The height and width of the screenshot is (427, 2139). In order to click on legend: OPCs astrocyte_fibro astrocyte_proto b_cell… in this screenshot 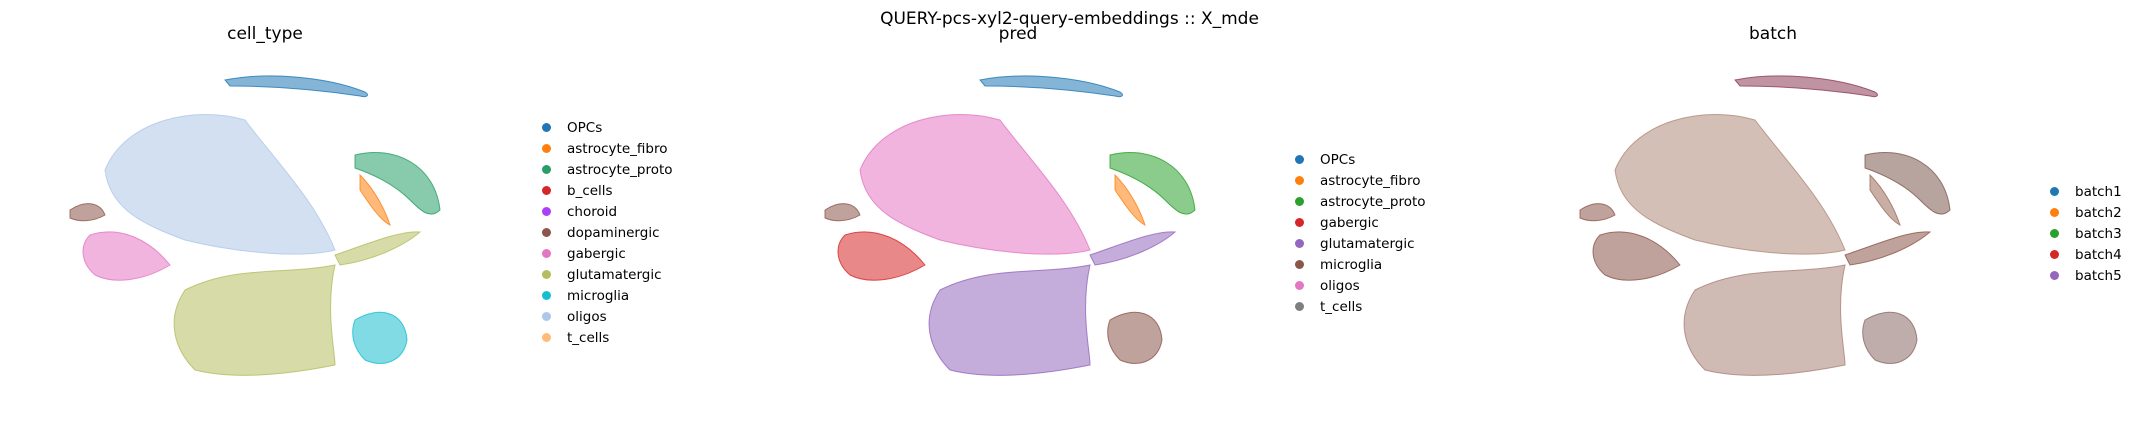, I will do `click(606, 232)`.